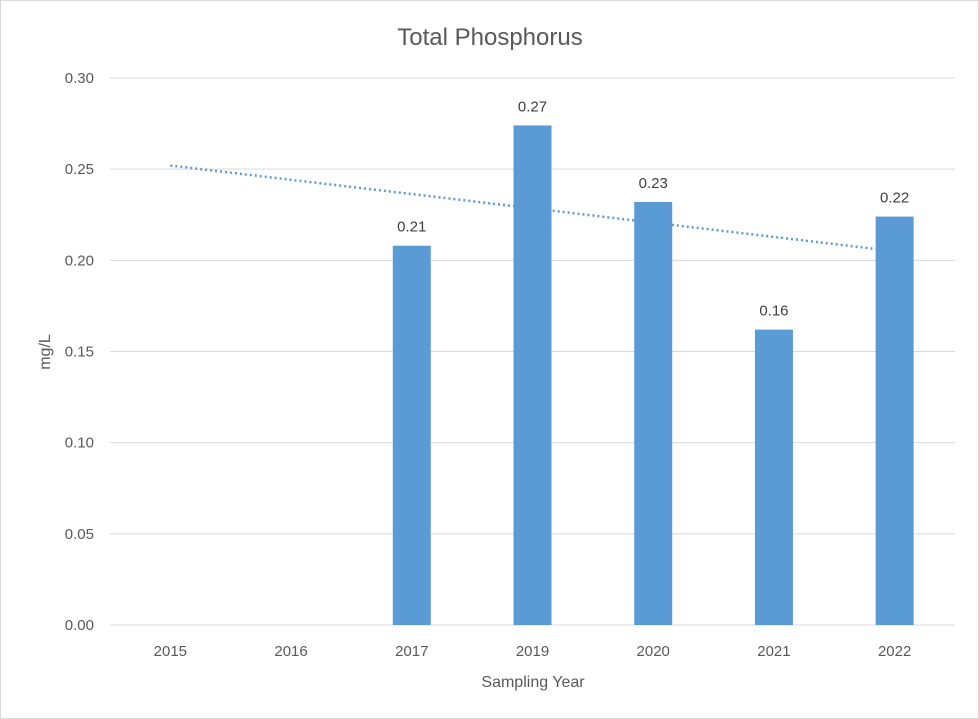 The width and height of the screenshot is (979, 719). I want to click on y-tick-label: 0.05, so click(79, 534).